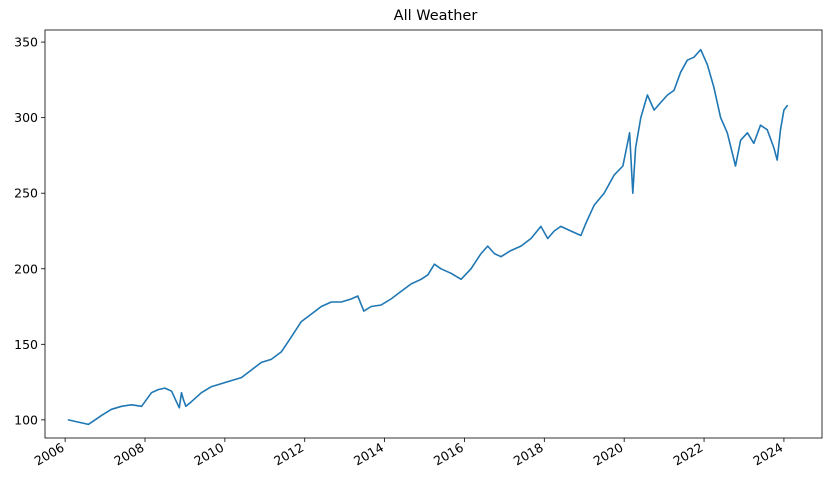  Describe the element at coordinates (26, 419) in the screenshot. I see `y-tick-label-100: 100` at that location.